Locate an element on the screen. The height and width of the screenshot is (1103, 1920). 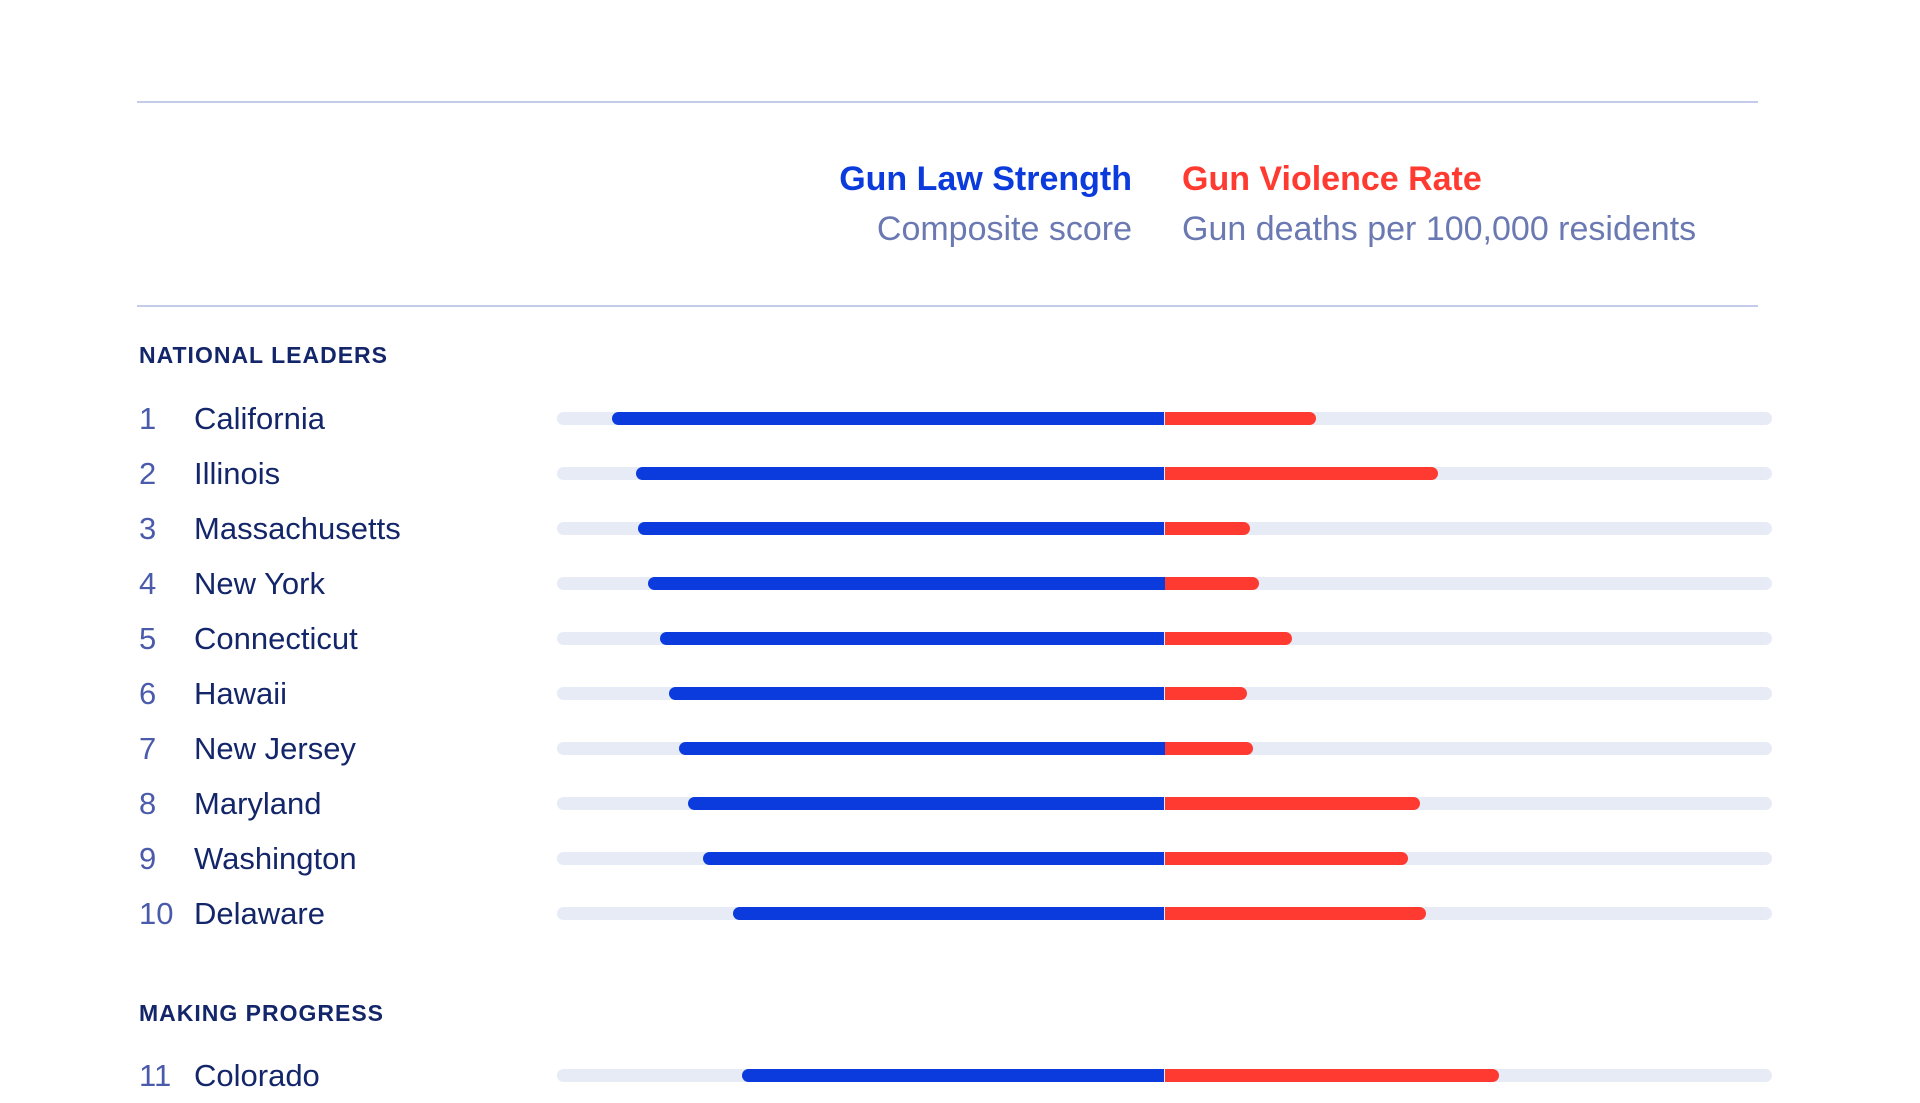
rank-label: 6 is located at coordinates (148, 693).